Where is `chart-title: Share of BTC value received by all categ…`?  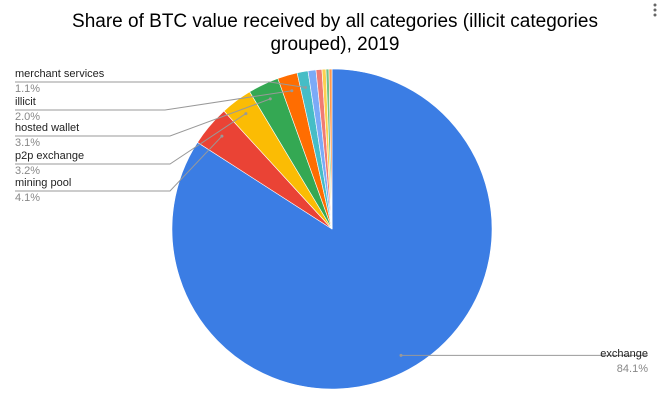
chart-title: Share of BTC value received by all categ… is located at coordinates (335, 33).